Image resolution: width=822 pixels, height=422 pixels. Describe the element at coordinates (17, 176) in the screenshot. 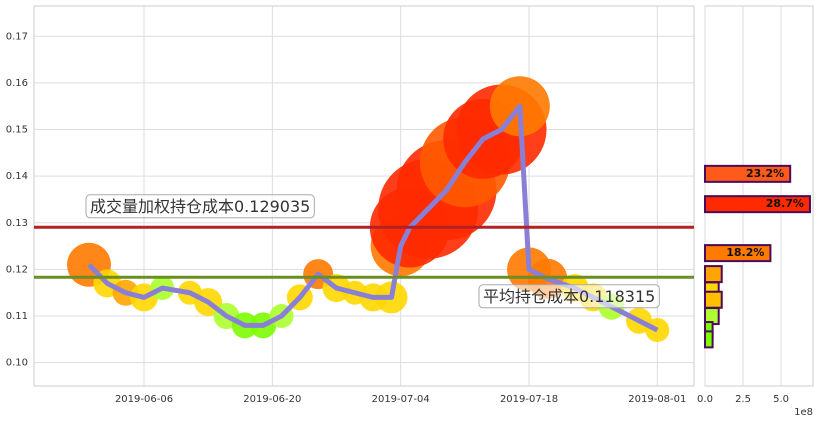

I see `y-tick-label: 0.14` at that location.